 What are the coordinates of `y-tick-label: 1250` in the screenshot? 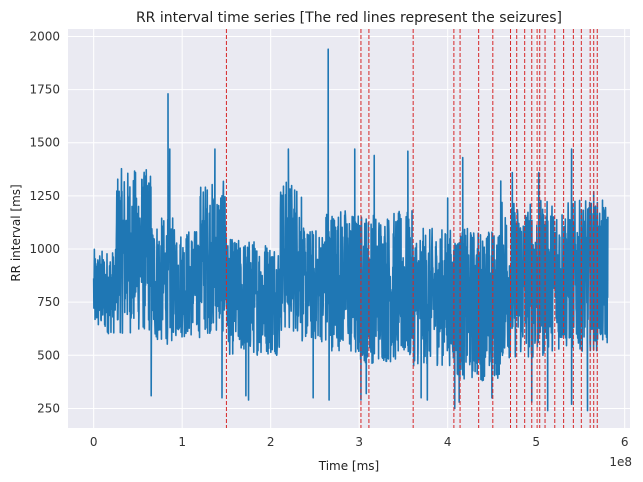 It's located at (44, 196).